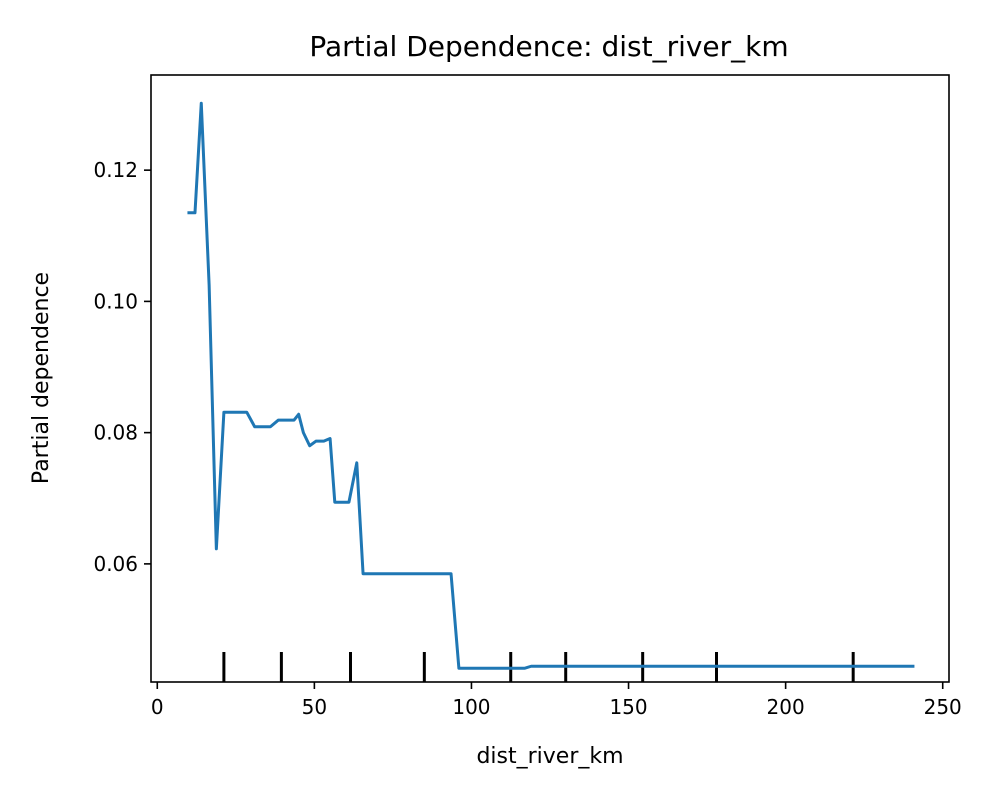 The height and width of the screenshot is (800, 1000). I want to click on x-tick-label: 250, so click(943, 707).